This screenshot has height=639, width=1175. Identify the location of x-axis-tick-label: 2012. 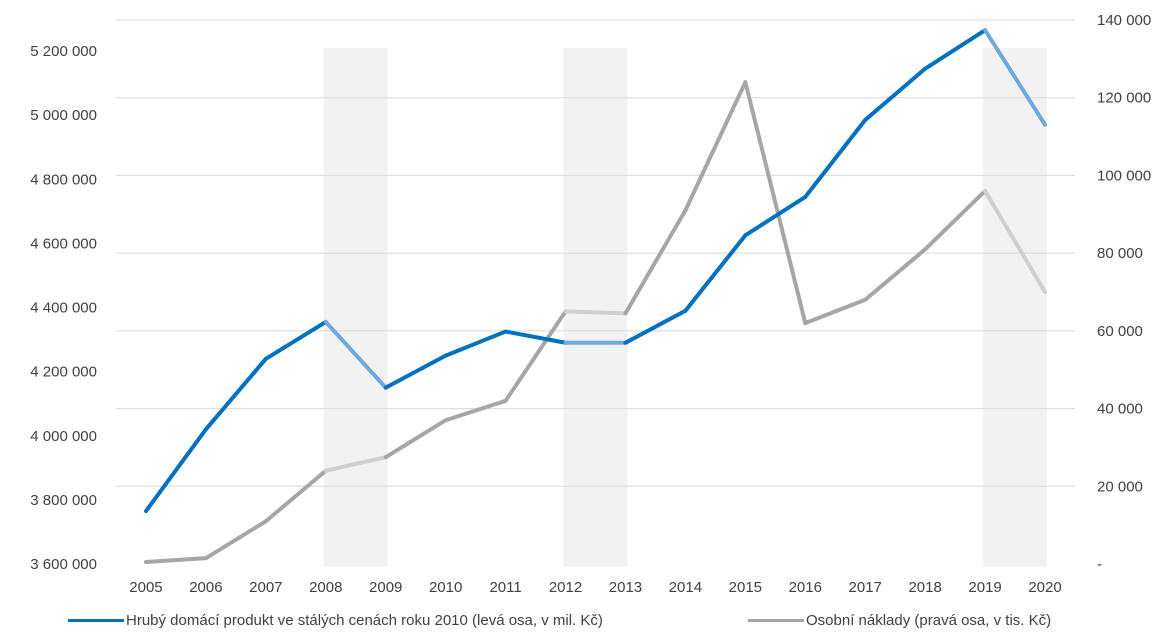
(565, 587).